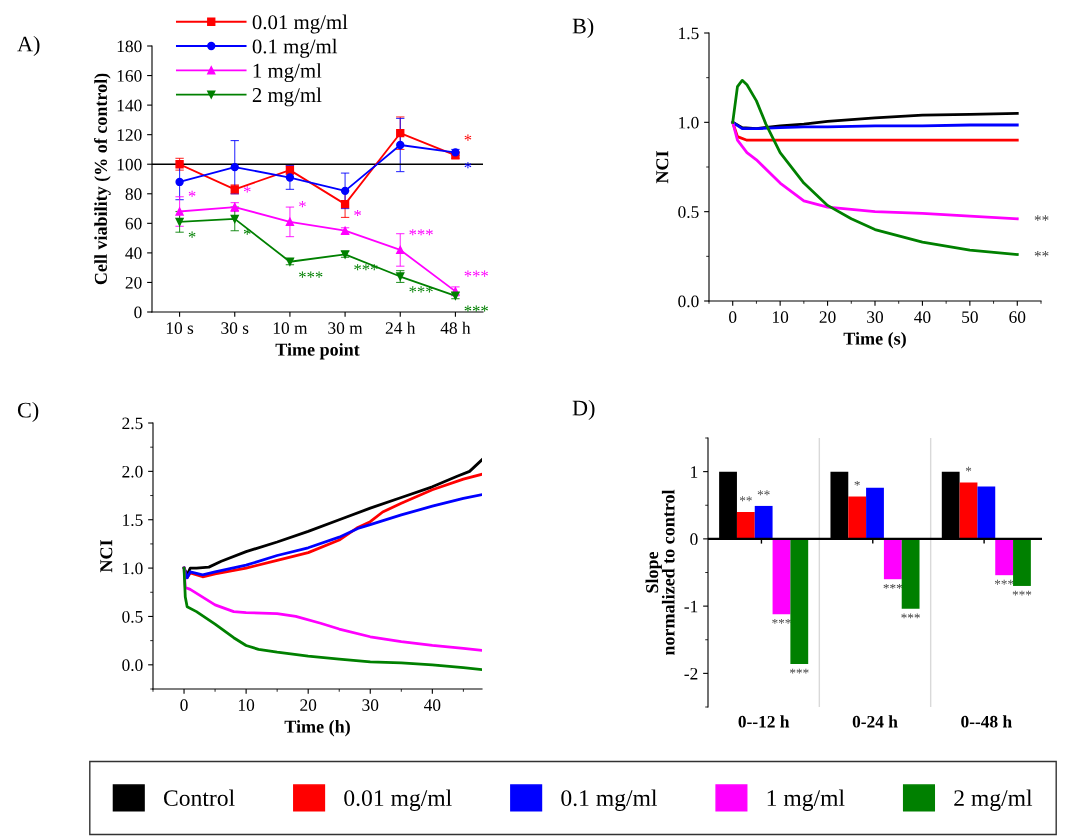 The height and width of the screenshot is (838, 1073). I want to click on chart-title: B), so click(583, 28).